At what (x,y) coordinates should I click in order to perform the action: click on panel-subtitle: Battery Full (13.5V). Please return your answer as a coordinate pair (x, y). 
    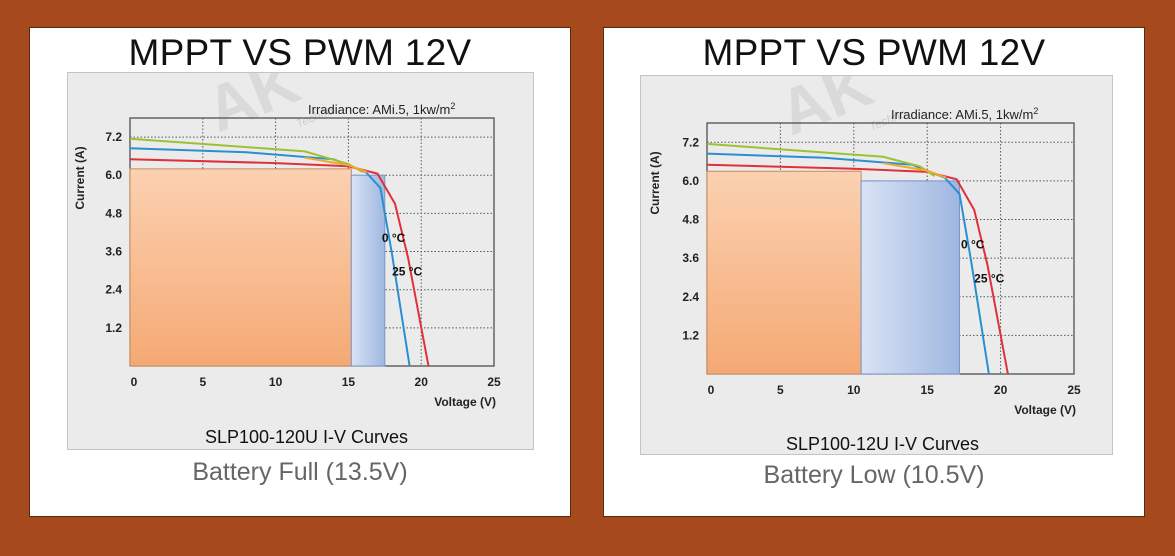
    Looking at the image, I should click on (300, 472).